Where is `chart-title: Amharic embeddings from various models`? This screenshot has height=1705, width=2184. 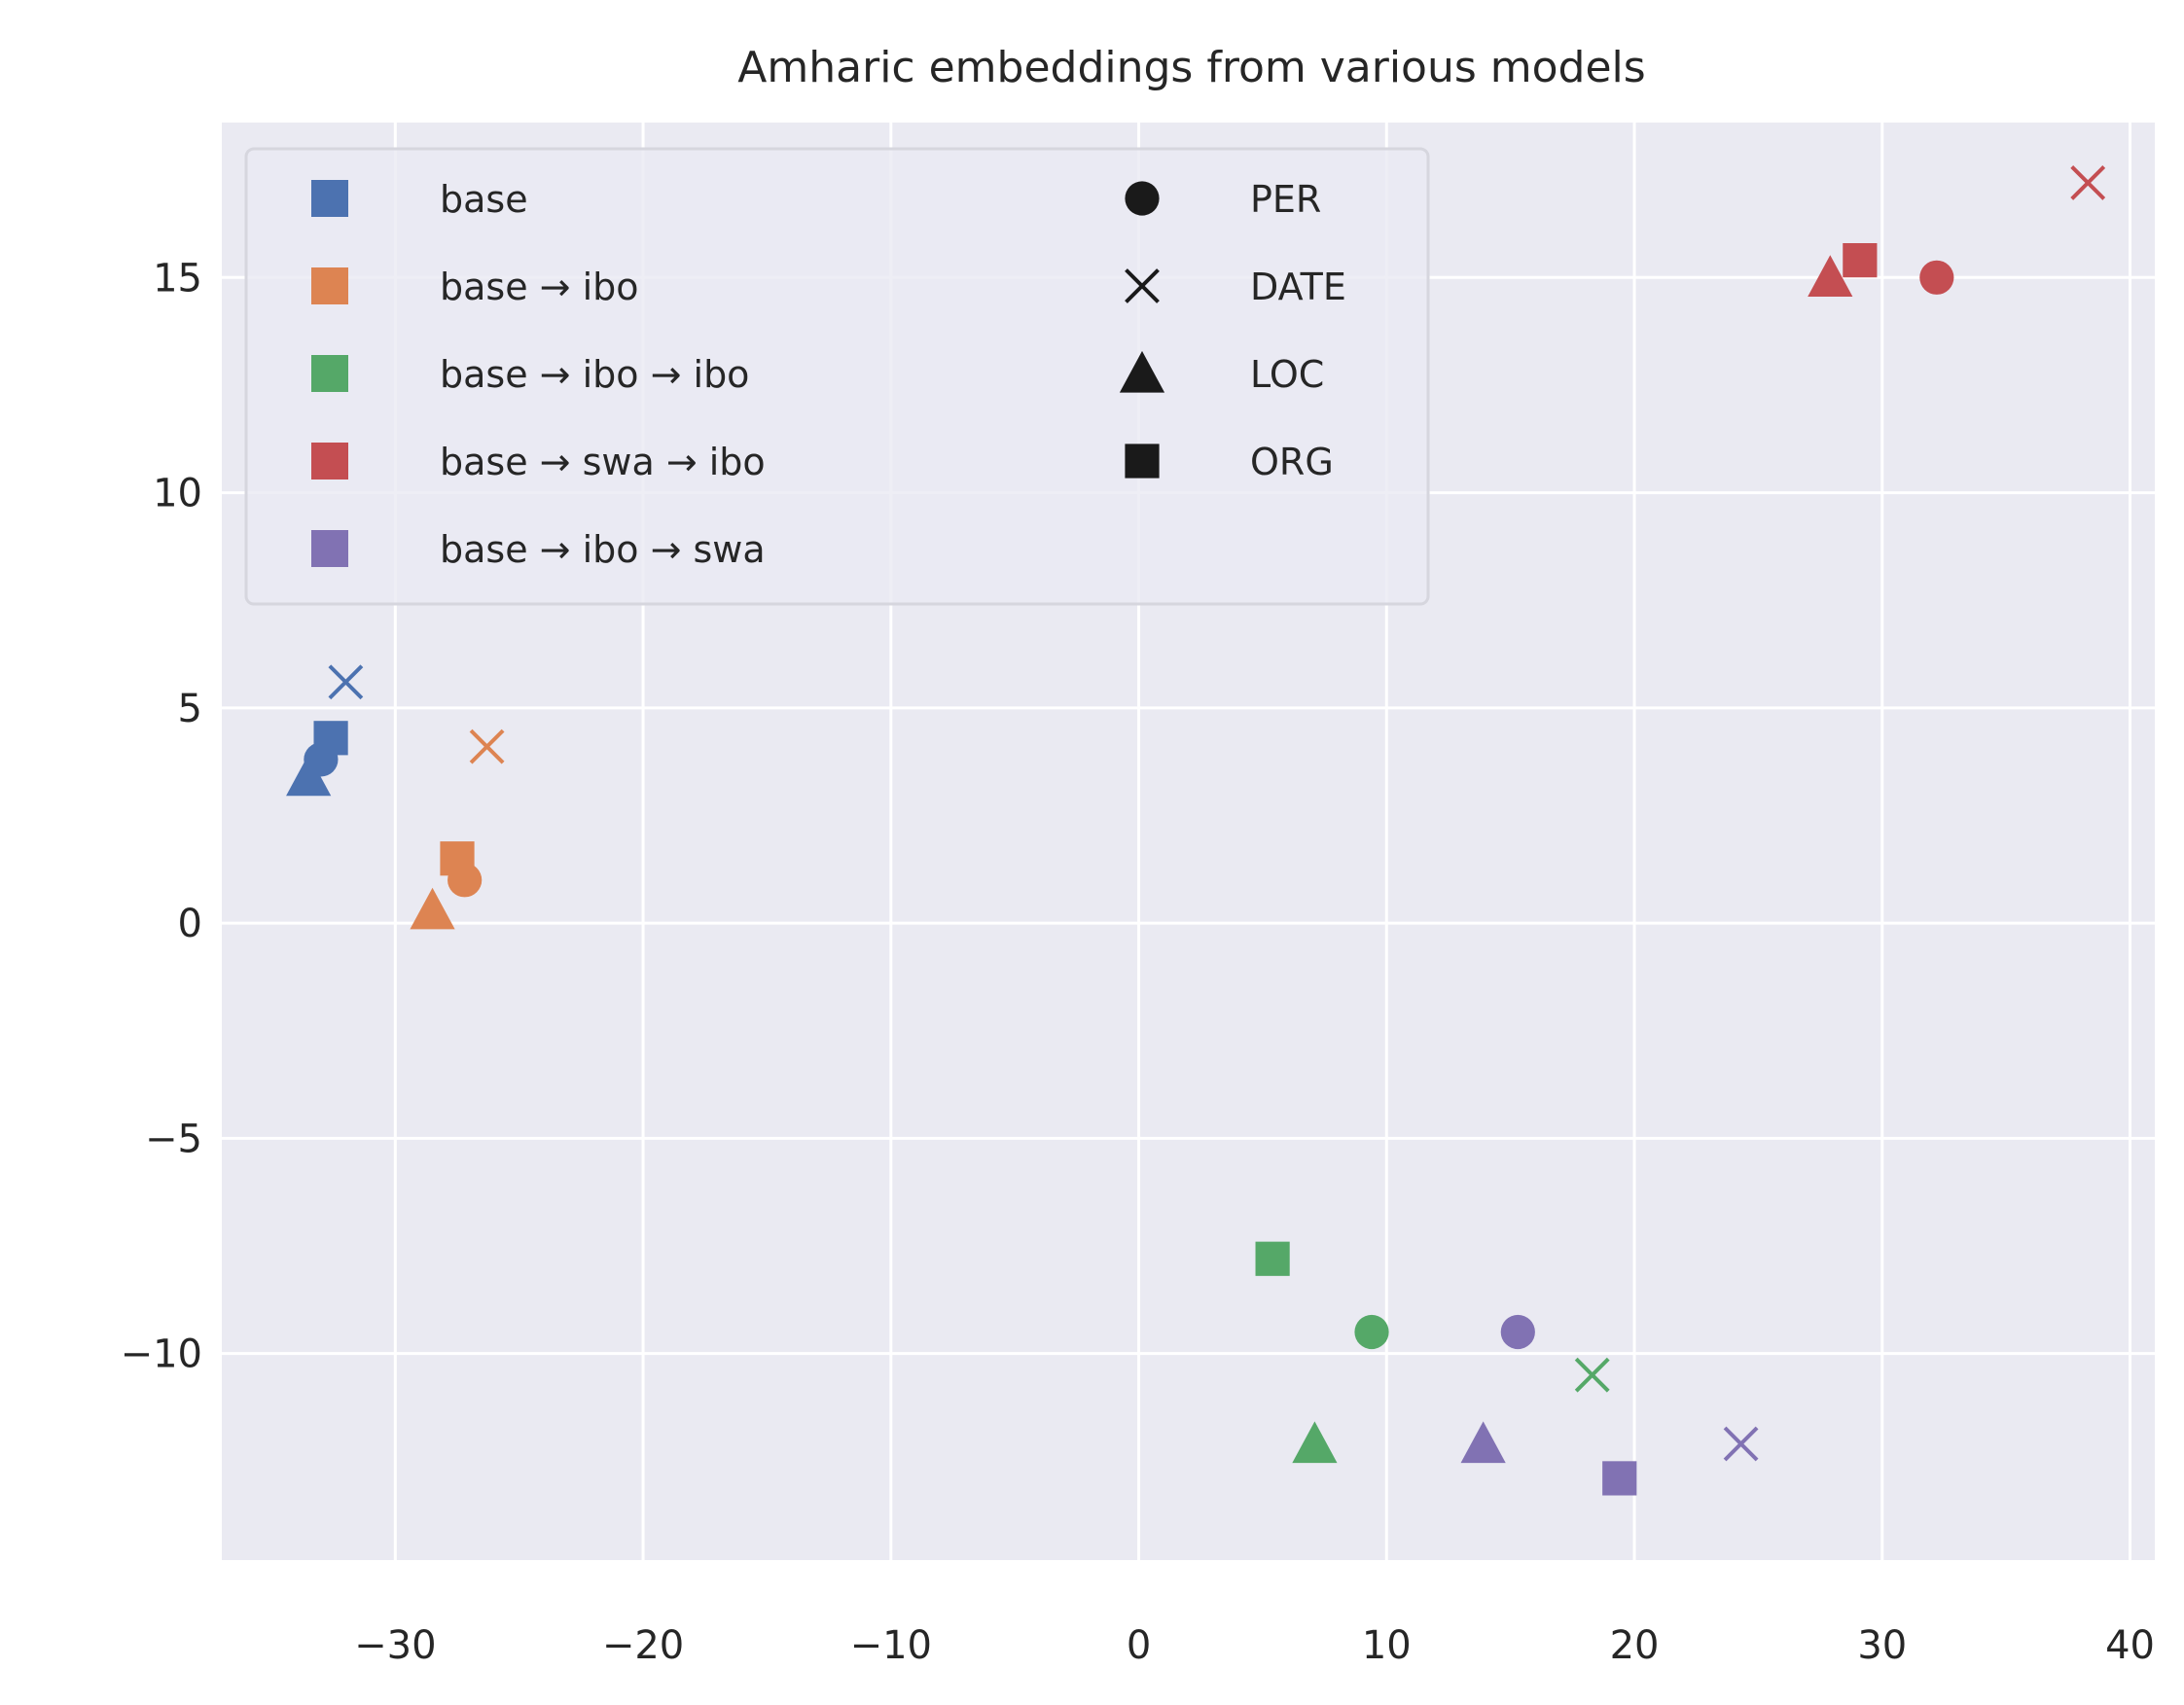
chart-title: Amharic embeddings from various models is located at coordinates (1191, 67).